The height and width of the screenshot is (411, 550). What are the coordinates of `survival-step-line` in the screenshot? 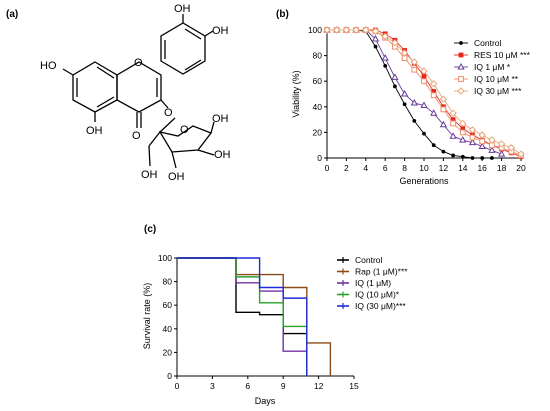 It's located at (242, 316).